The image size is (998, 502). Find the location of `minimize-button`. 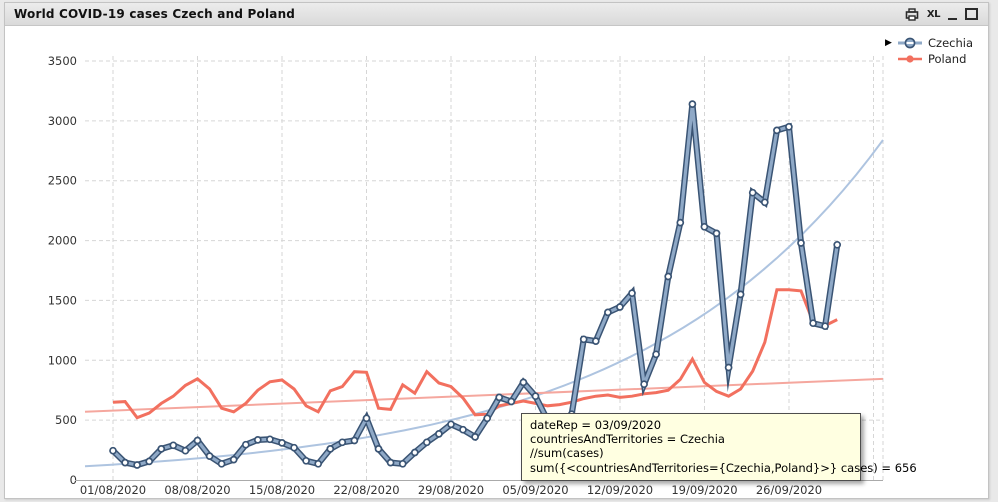

minimize-button is located at coordinates (952, 14).